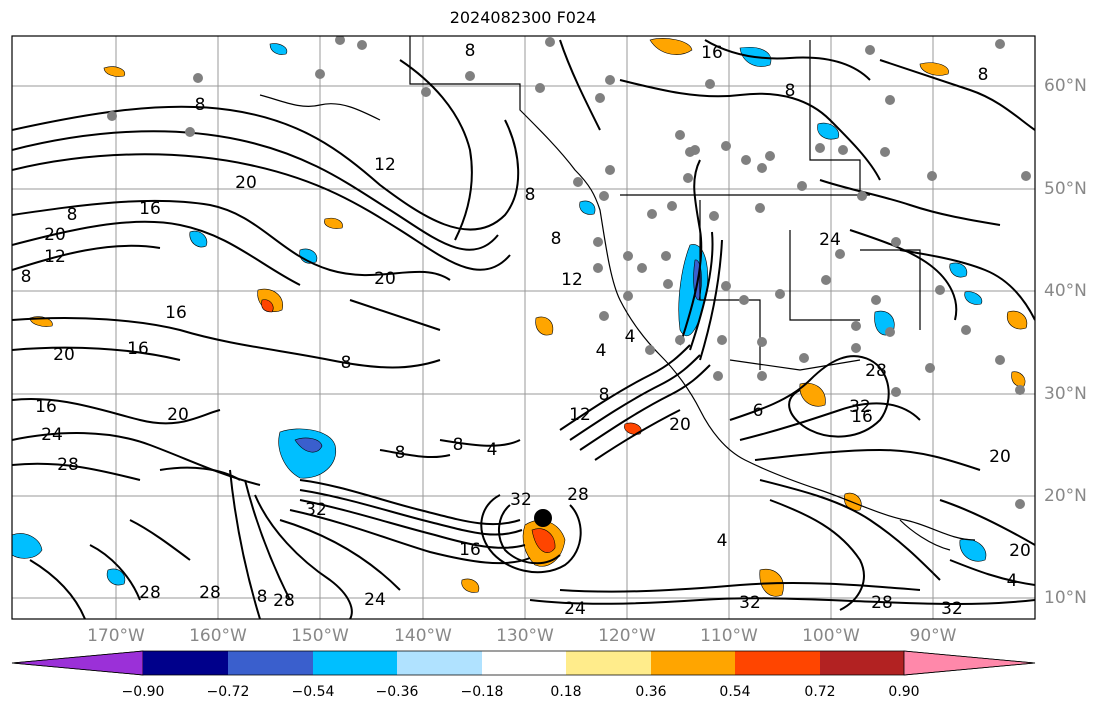 The width and height of the screenshot is (1105, 712). I want to click on colorbar-tick-label: −0.18, so click(482, 692).